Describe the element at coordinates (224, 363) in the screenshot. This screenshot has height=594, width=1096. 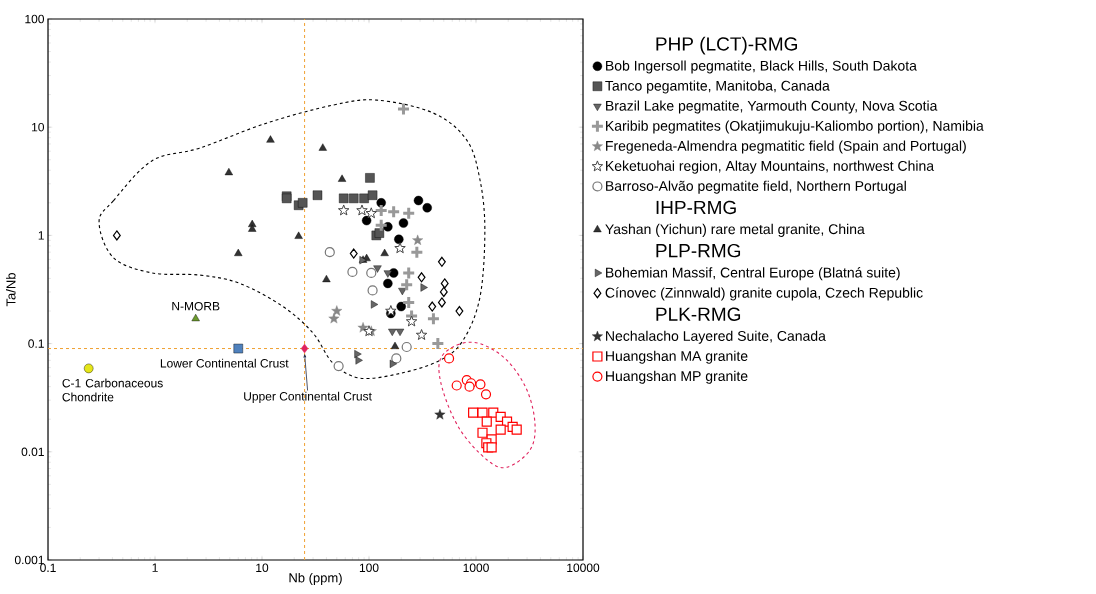
I see `annotation: Lower Continental Crust` at that location.